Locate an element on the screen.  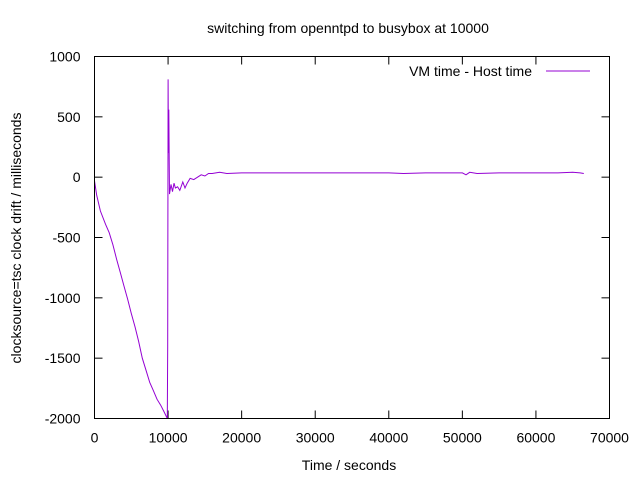
x-tick-label: 20000 is located at coordinates (241, 438).